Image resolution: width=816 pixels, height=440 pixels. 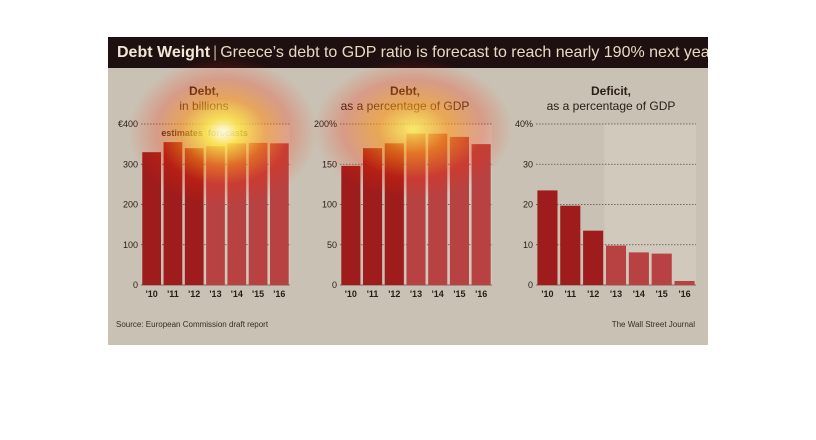 I want to click on y-tick-label: 50, so click(x=332, y=245).